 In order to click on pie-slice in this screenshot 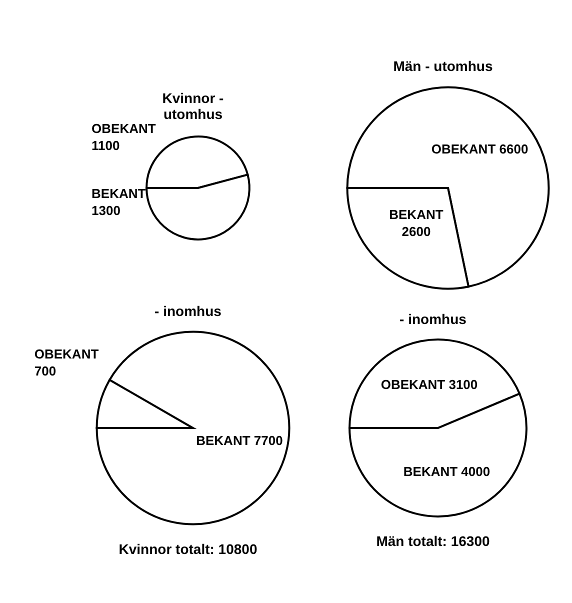, I will do `click(448, 187)`.